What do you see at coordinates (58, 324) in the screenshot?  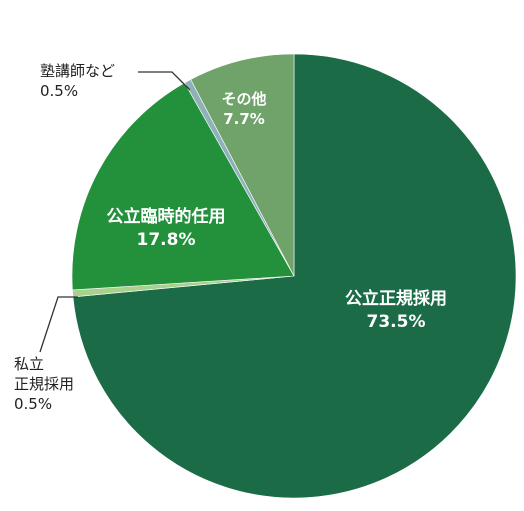 I see `leader-line-private` at bounding box center [58, 324].